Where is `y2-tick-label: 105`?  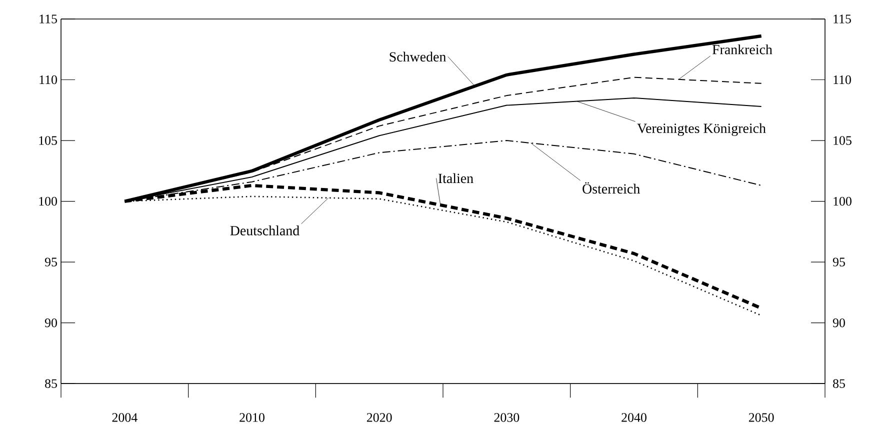
y2-tick-label: 105 is located at coordinates (843, 140).